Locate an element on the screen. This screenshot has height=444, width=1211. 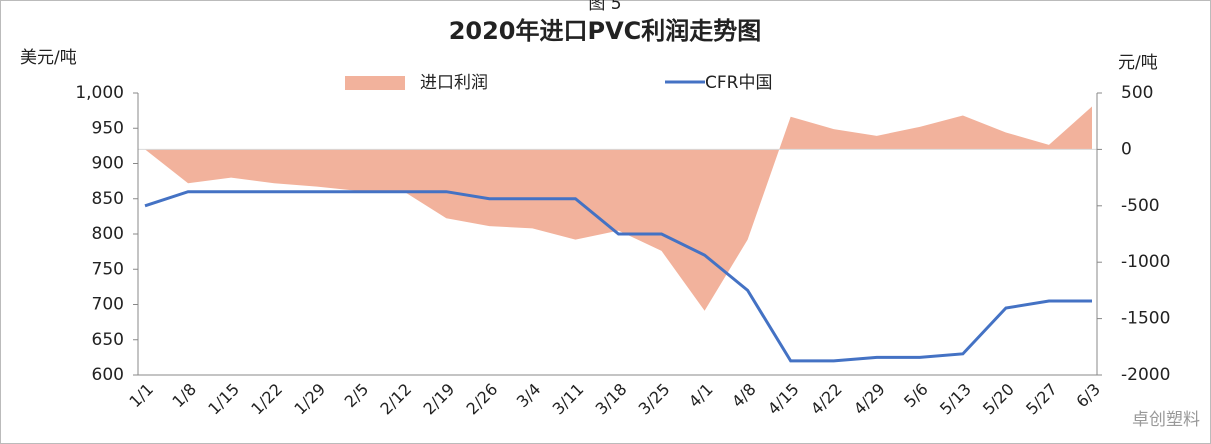
figure-label: 图 5 is located at coordinates (604, 7).